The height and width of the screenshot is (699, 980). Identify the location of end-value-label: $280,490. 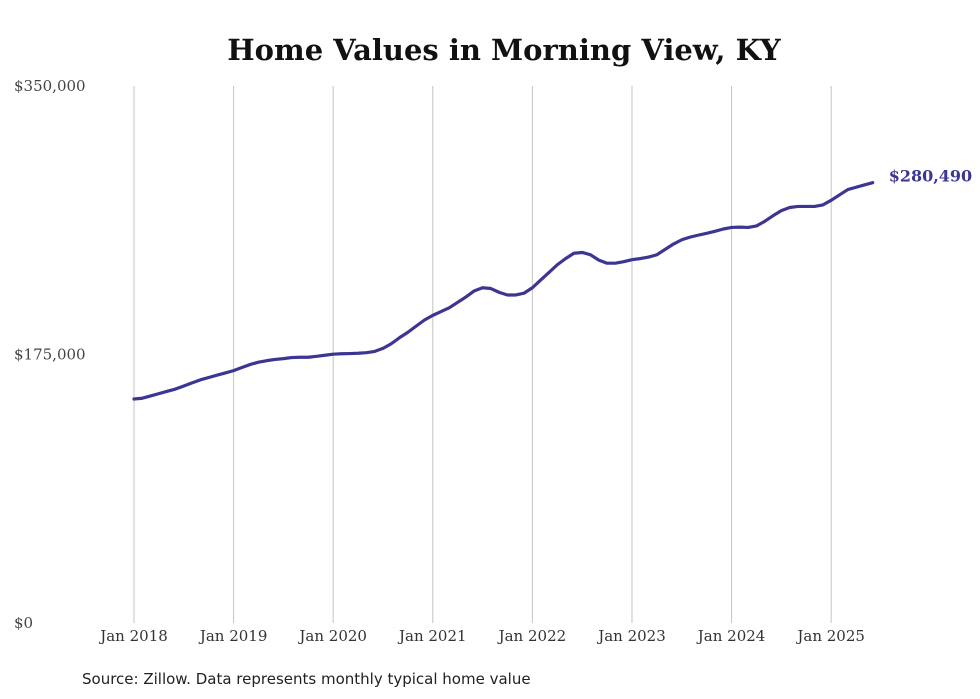
(931, 176).